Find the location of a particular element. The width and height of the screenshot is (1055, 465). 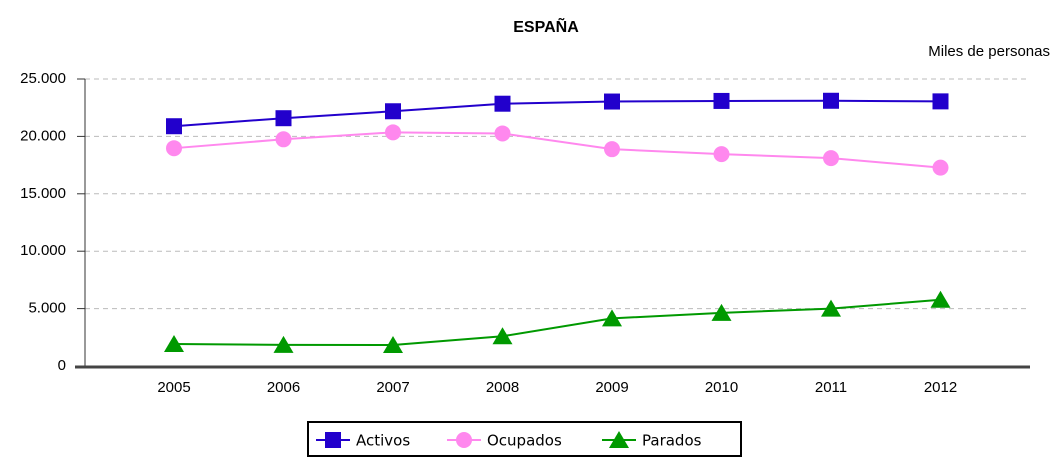

unit-label: Miles de personas is located at coordinates (989, 51).